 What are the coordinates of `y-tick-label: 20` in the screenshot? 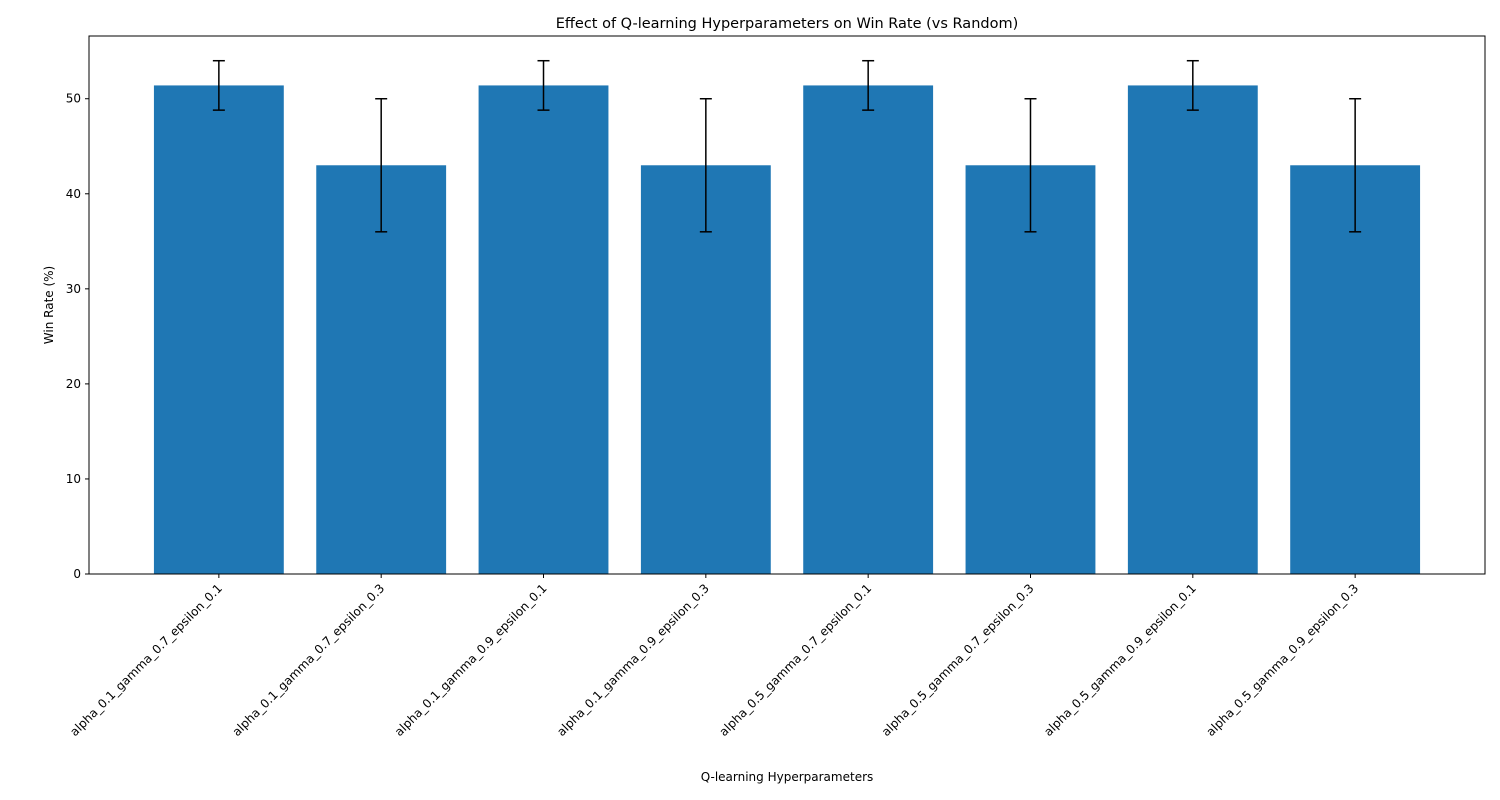 It's located at (73, 384).